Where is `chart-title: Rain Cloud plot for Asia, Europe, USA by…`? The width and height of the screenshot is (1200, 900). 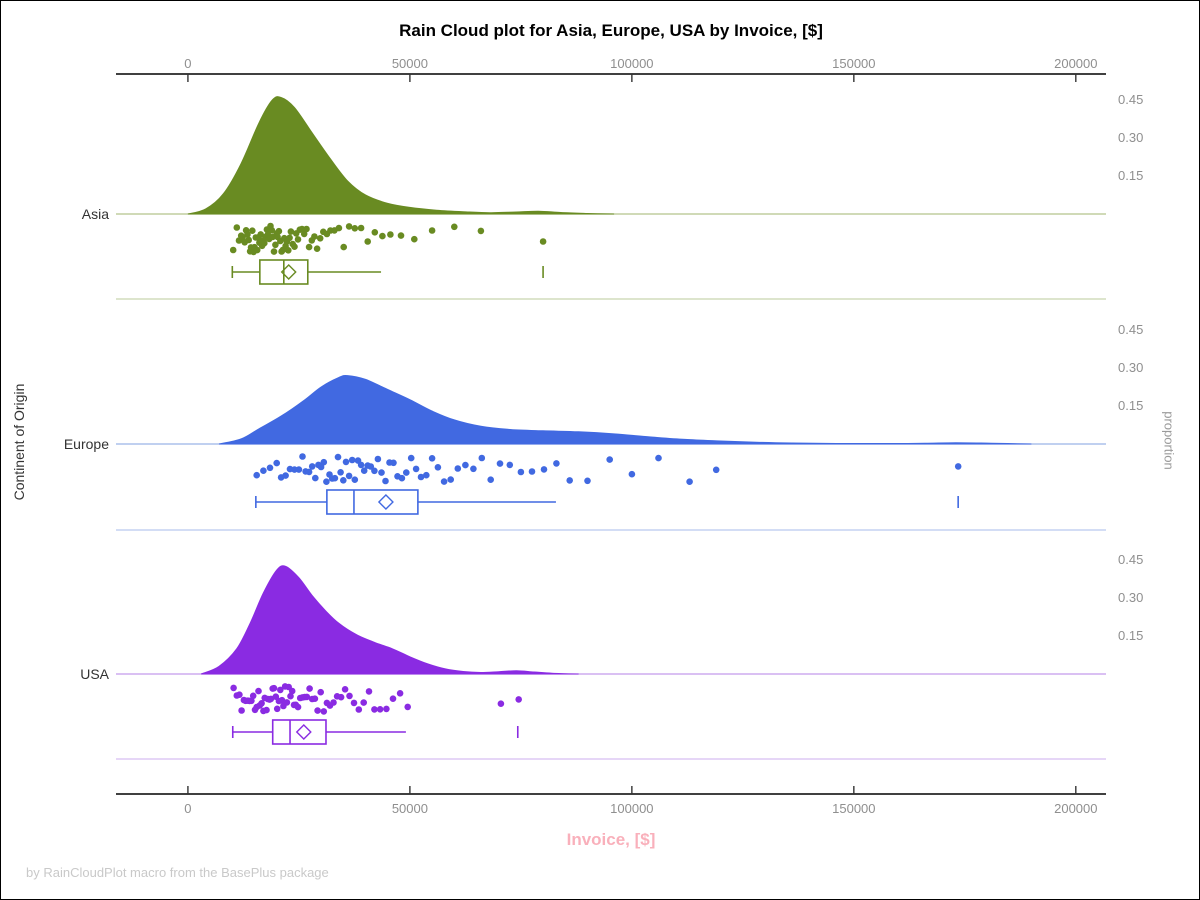 chart-title: Rain Cloud plot for Asia, Europe, USA by… is located at coordinates (611, 30).